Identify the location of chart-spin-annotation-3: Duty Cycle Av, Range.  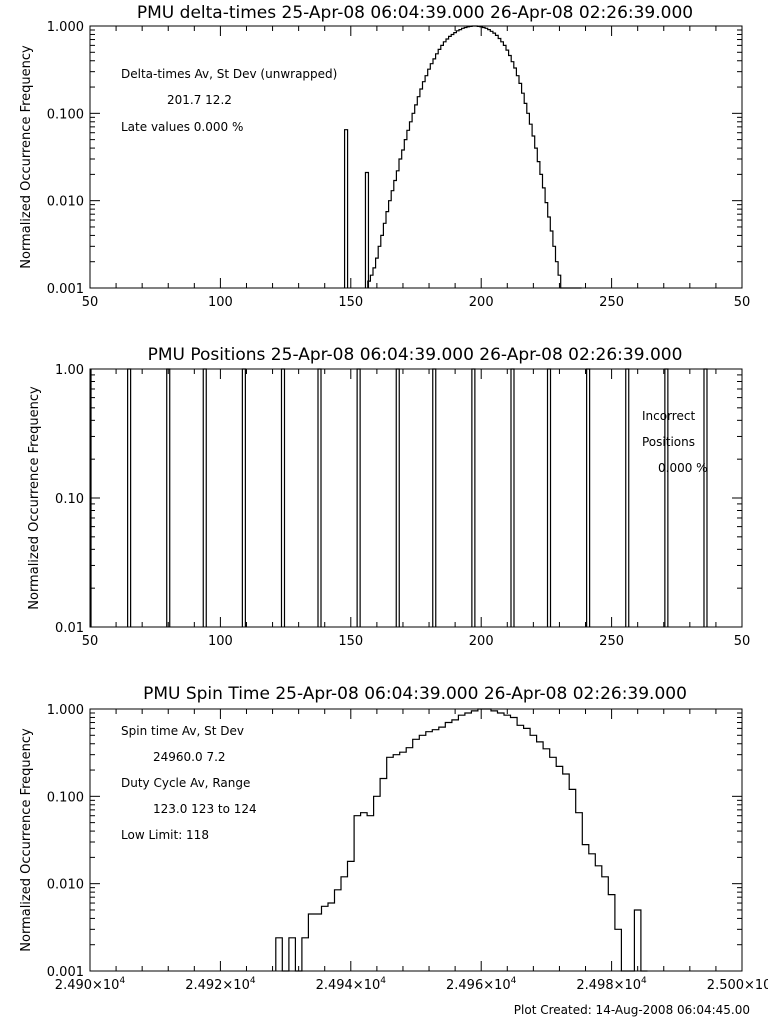
(185, 783).